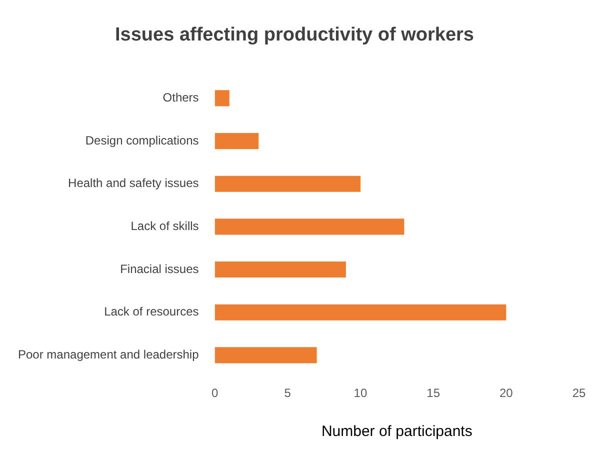 This screenshot has width=597, height=453. Describe the element at coordinates (294, 35) in the screenshot. I see `chart-title: Issues affecting productivity of workers` at that location.